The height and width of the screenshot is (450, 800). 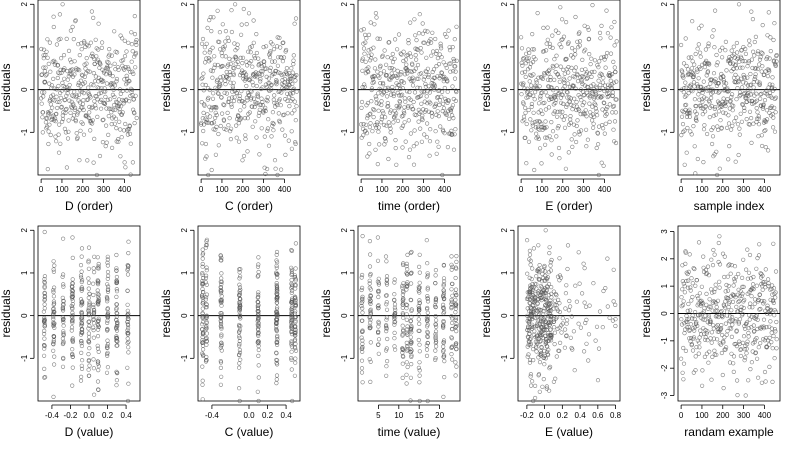 I want to click on x-tick-label: 200, so click(x=243, y=189).